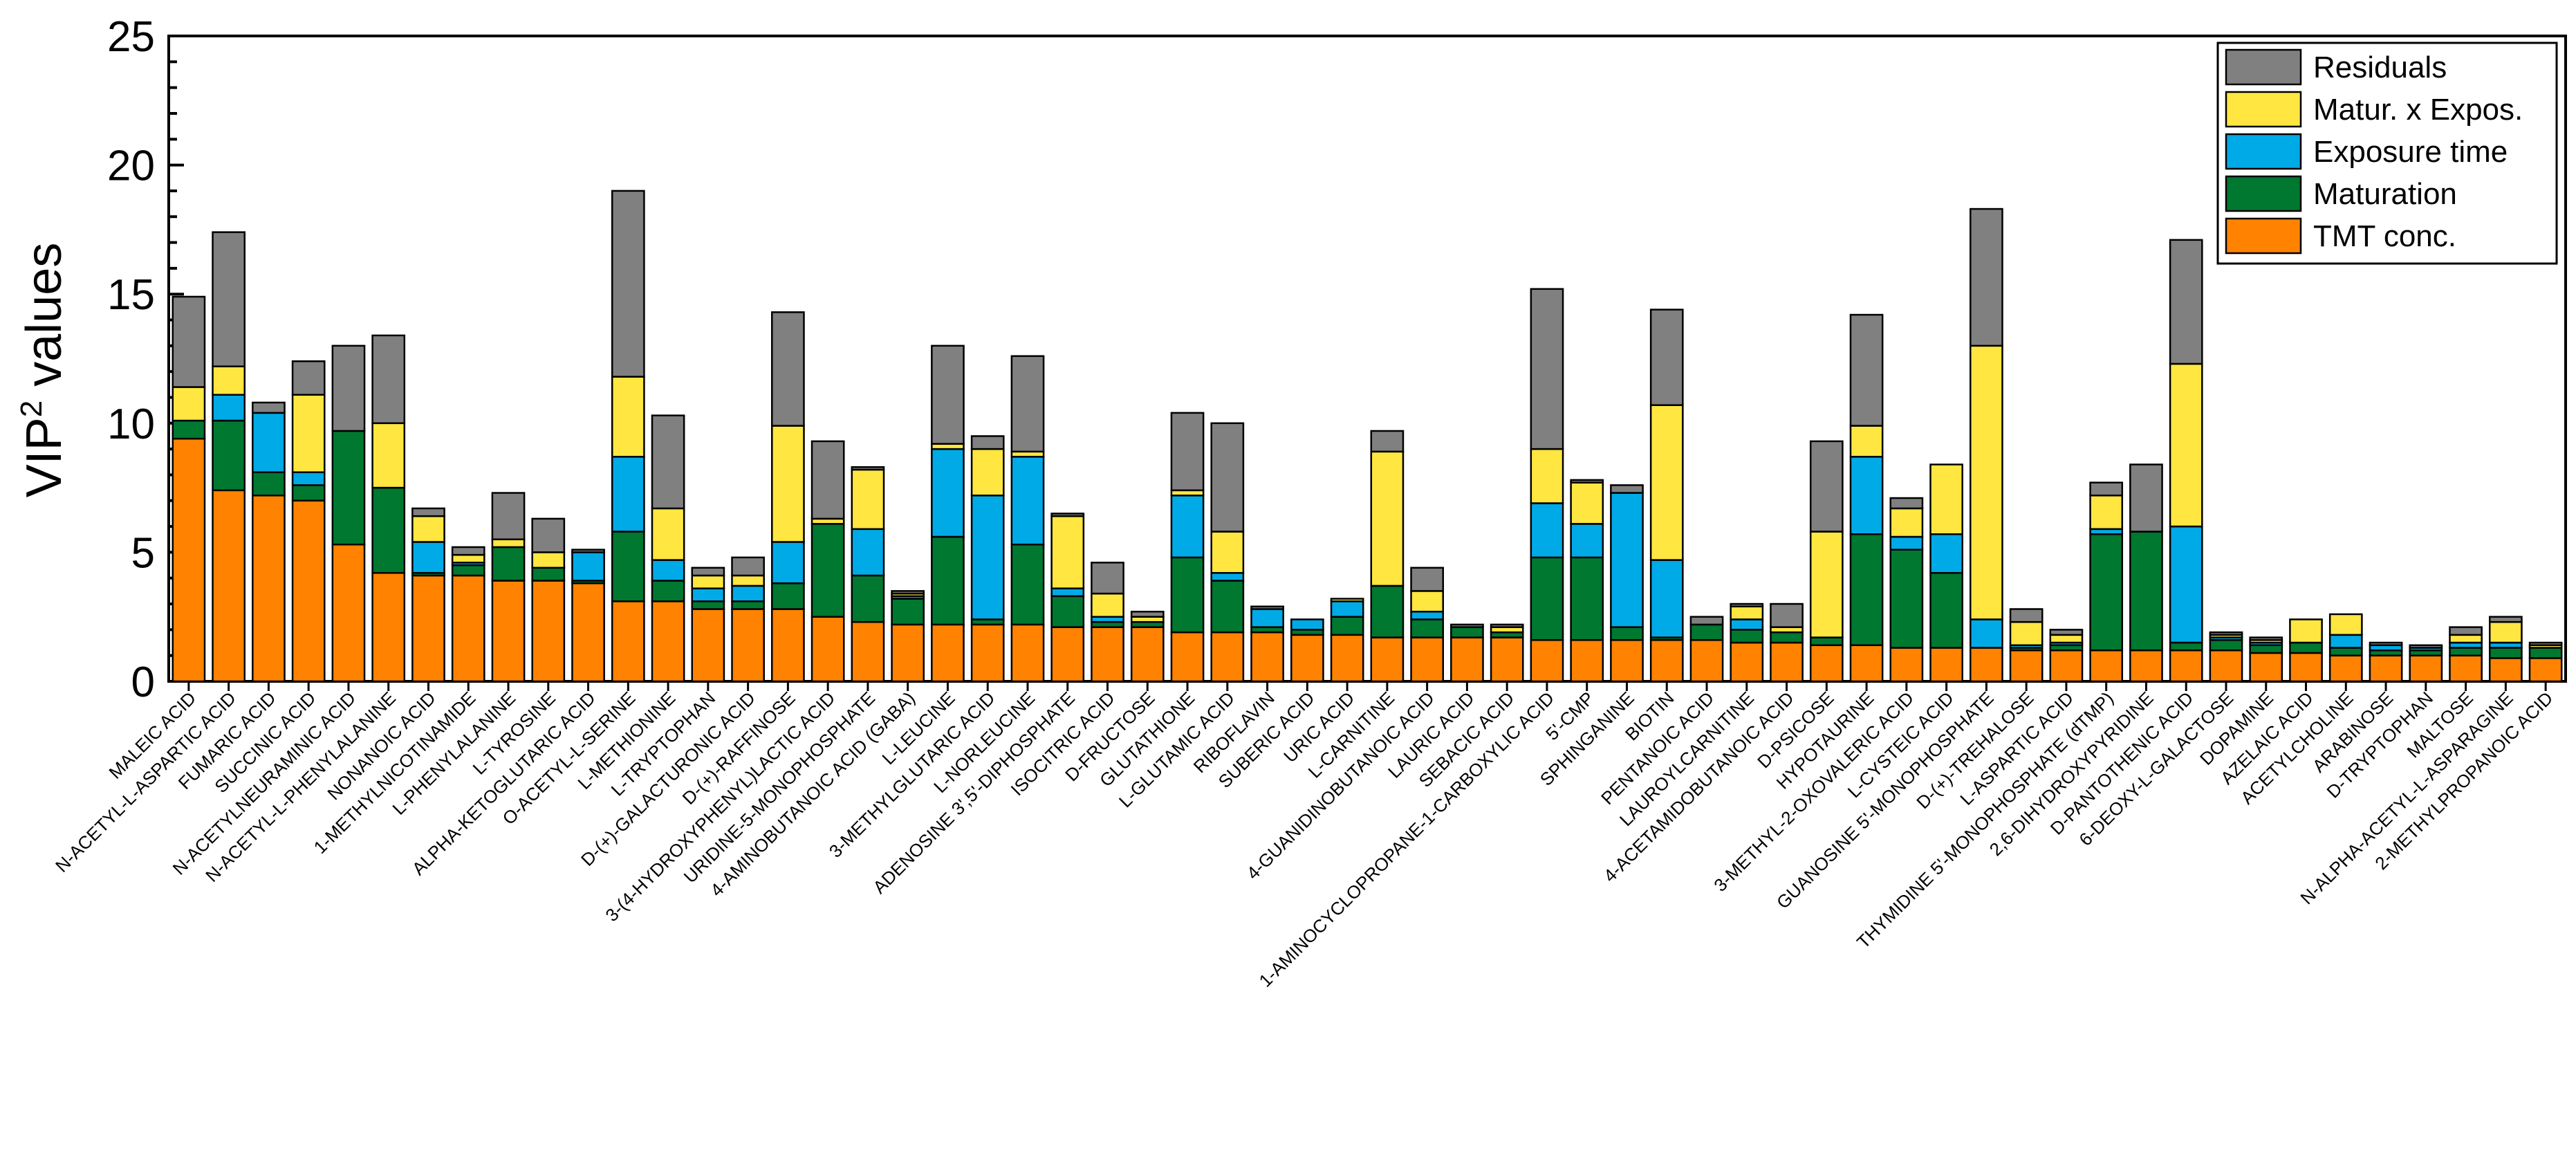 The height and width of the screenshot is (1169, 2576). What do you see at coordinates (45, 322) in the screenshot?
I see `y-axis-title-rest: values` at bounding box center [45, 322].